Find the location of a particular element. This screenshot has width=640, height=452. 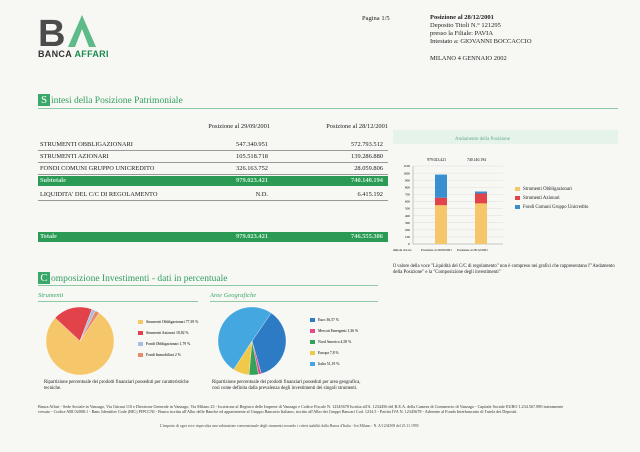

total-value-2: 746.555.386 is located at coordinates (367, 236).